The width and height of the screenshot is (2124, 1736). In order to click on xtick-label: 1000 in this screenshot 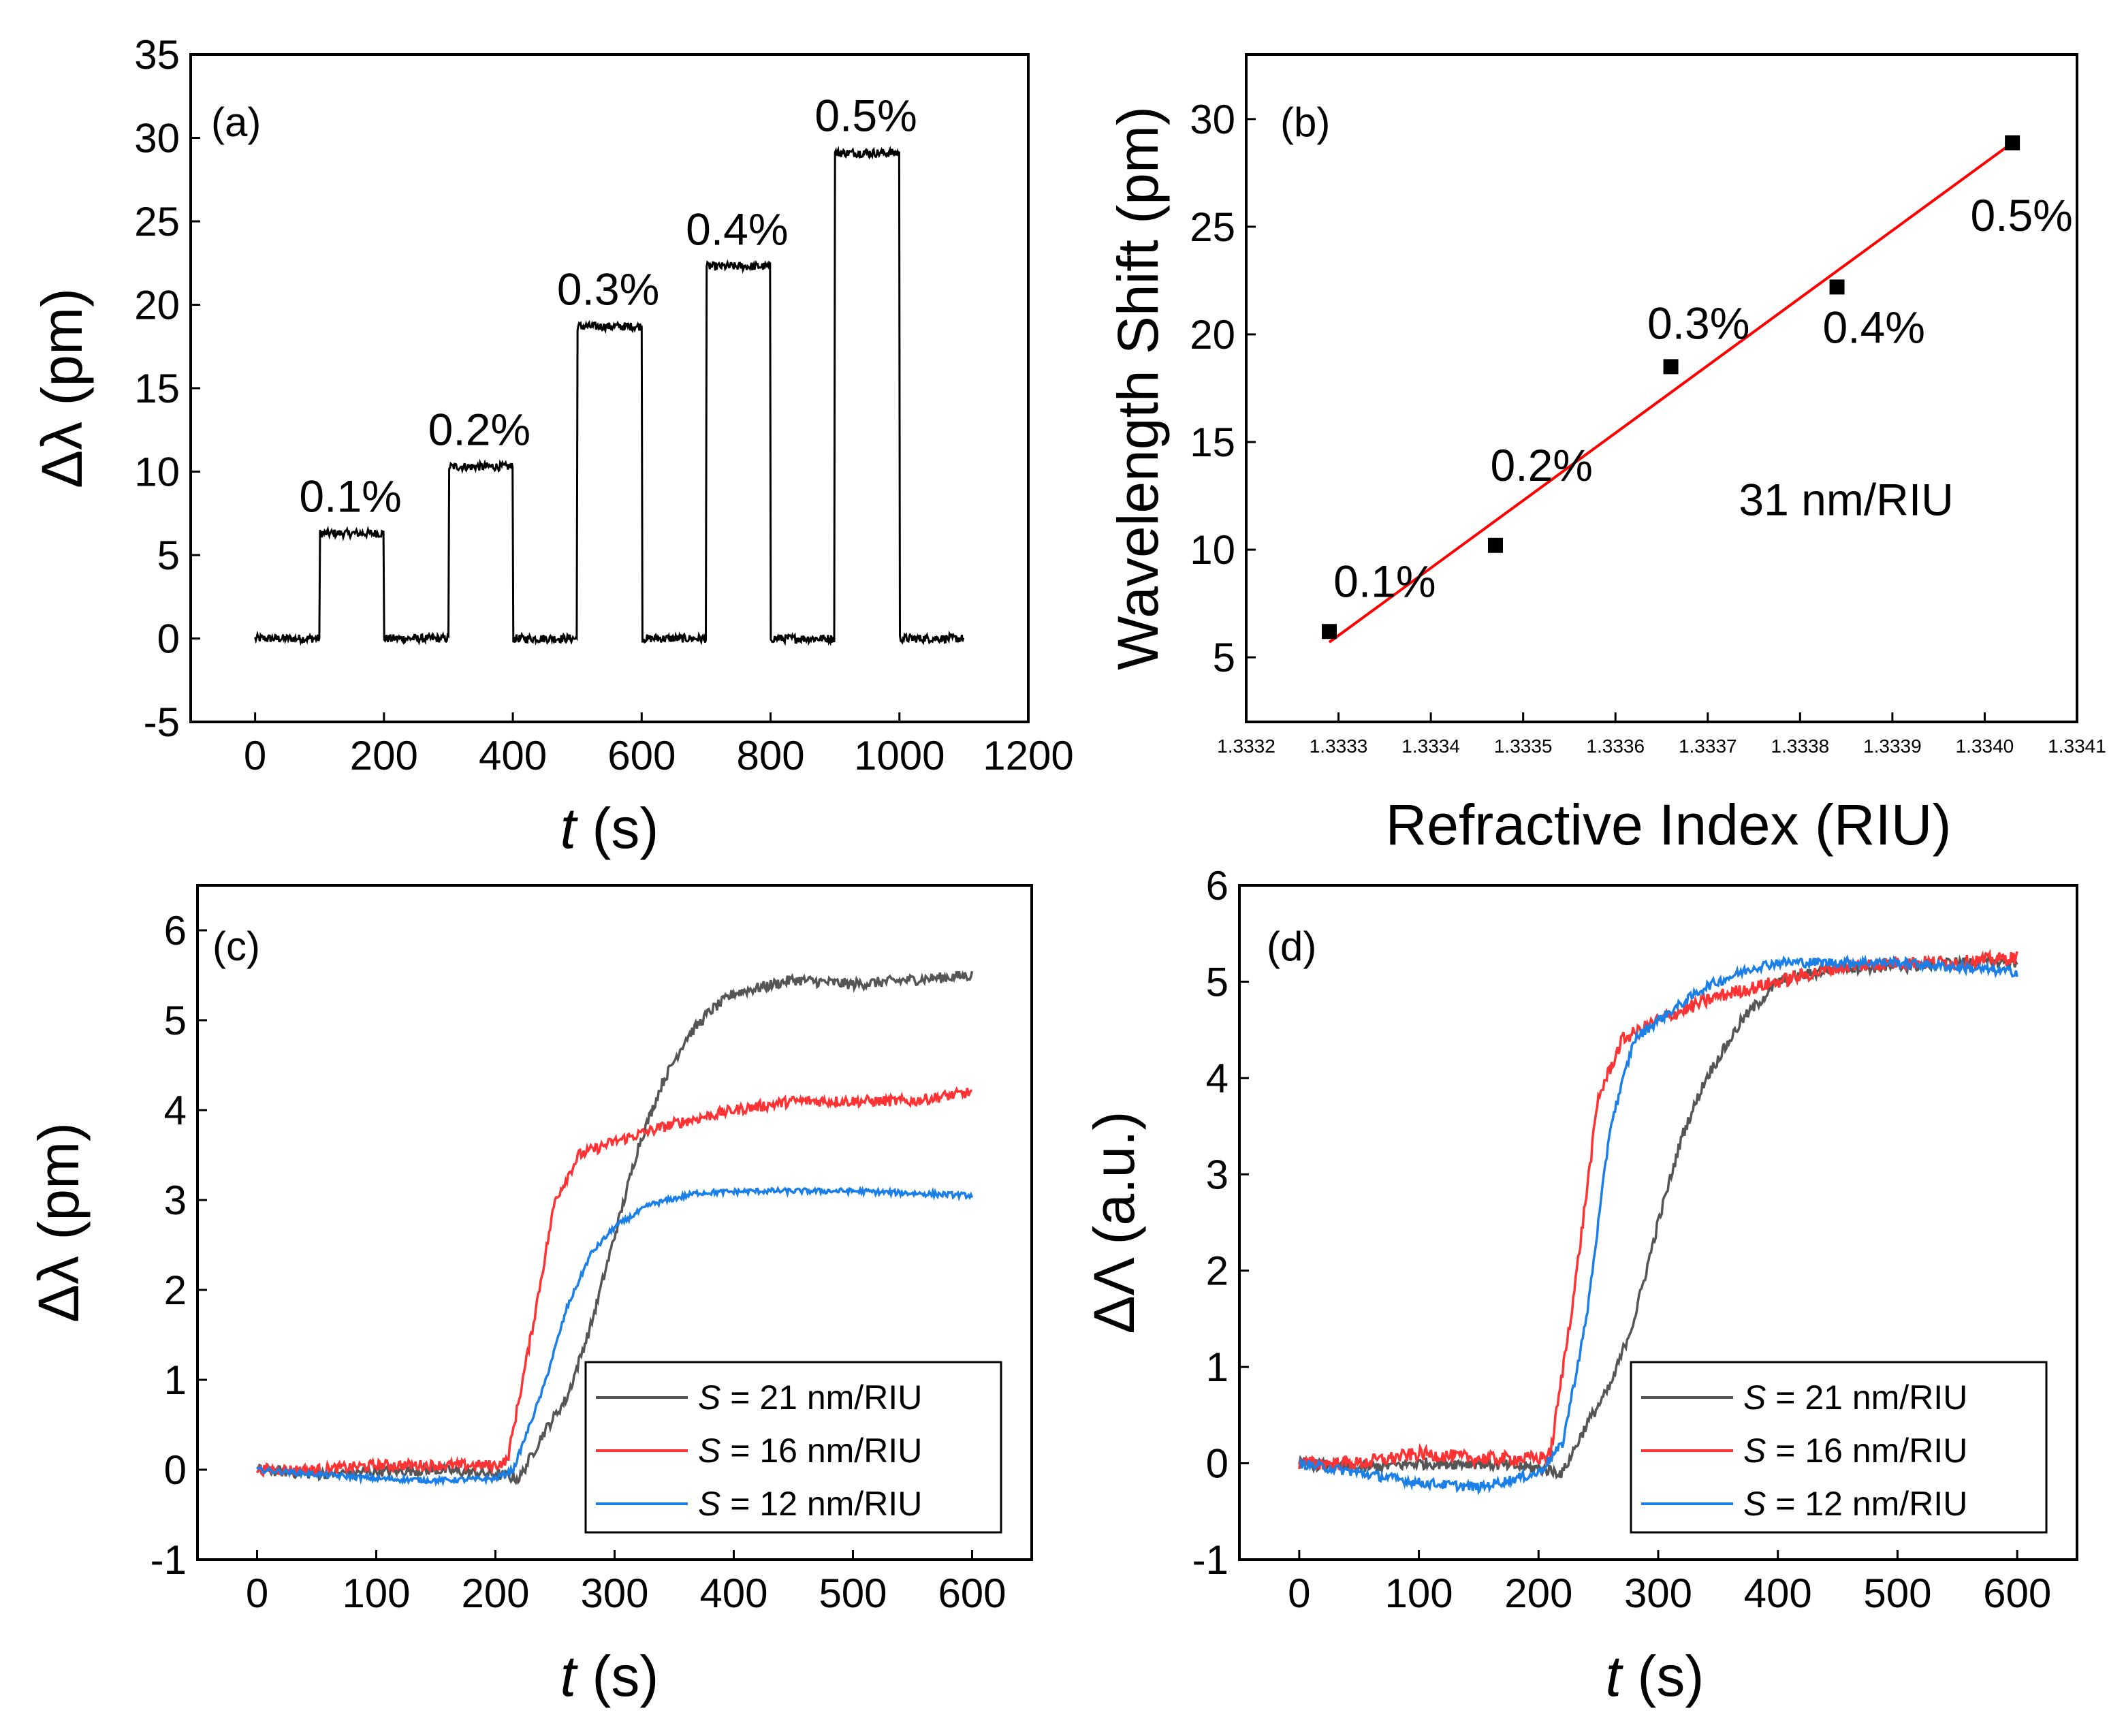, I will do `click(900, 755)`.